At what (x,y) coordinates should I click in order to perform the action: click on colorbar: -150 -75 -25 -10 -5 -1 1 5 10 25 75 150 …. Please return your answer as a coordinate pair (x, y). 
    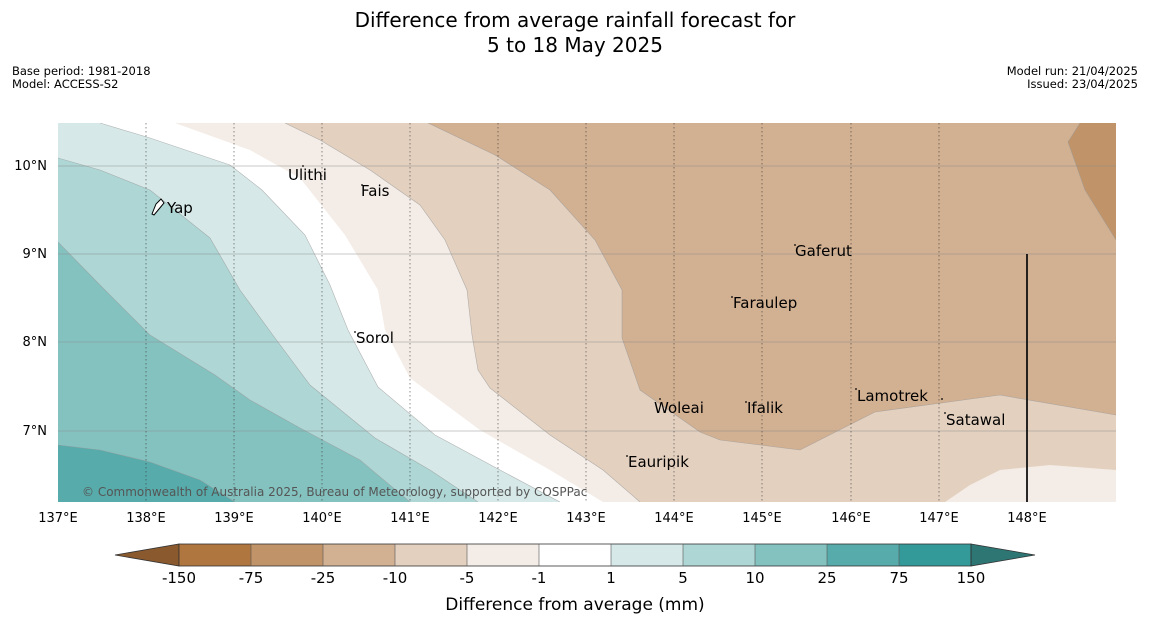
    Looking at the image, I should click on (575, 579).